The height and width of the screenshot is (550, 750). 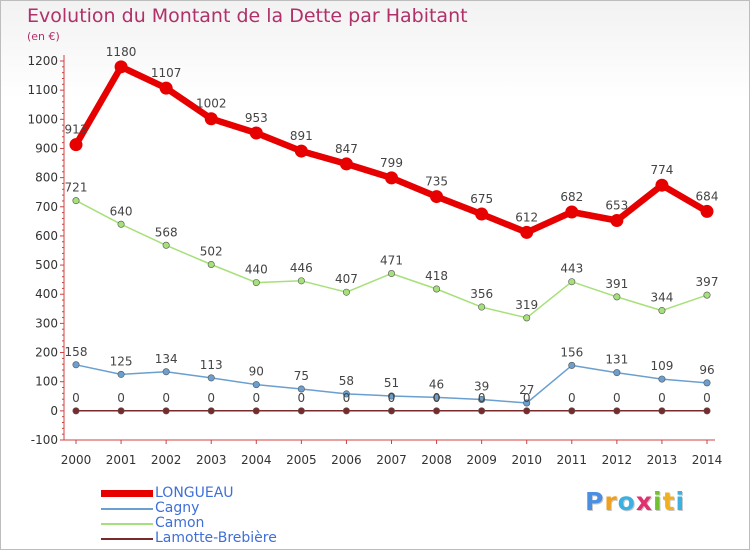 I want to click on data-label-camon: 640, so click(x=121, y=211).